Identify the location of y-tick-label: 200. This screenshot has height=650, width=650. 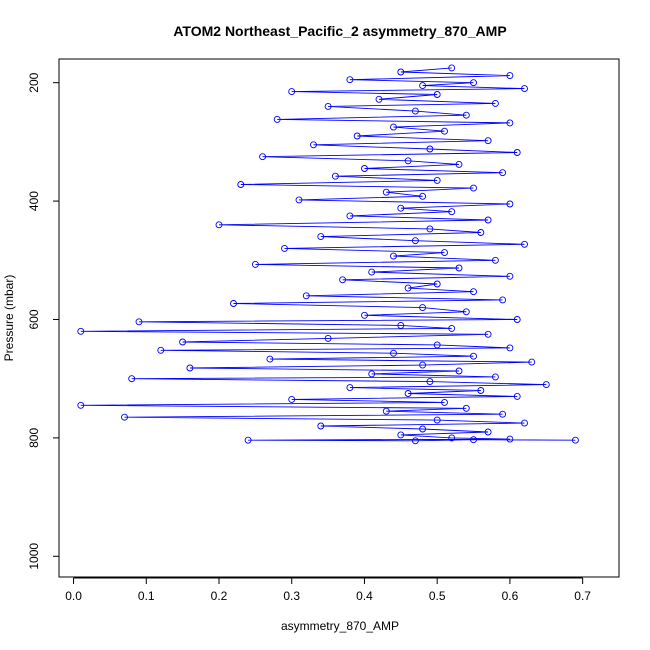
(34, 82).